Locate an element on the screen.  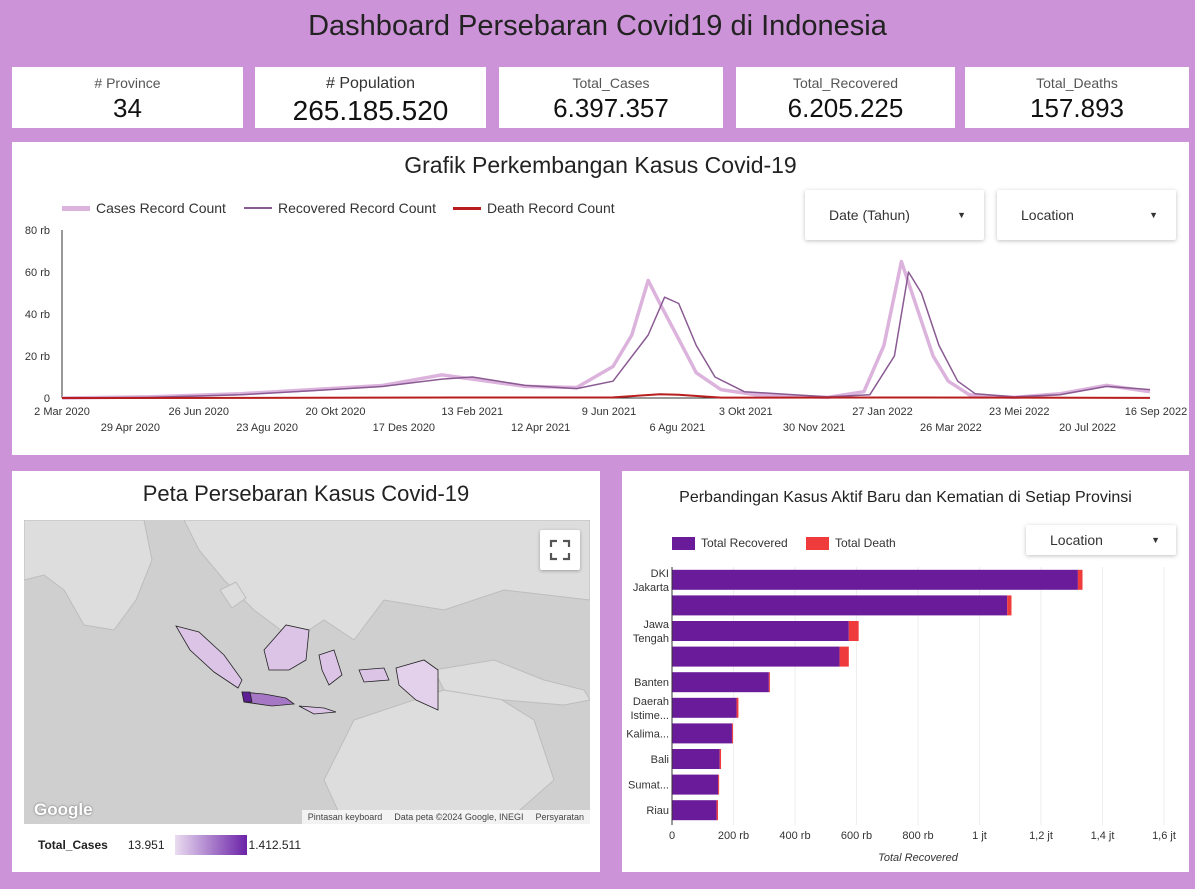
x-tick-label: 1,6 jt is located at coordinates (1164, 836).